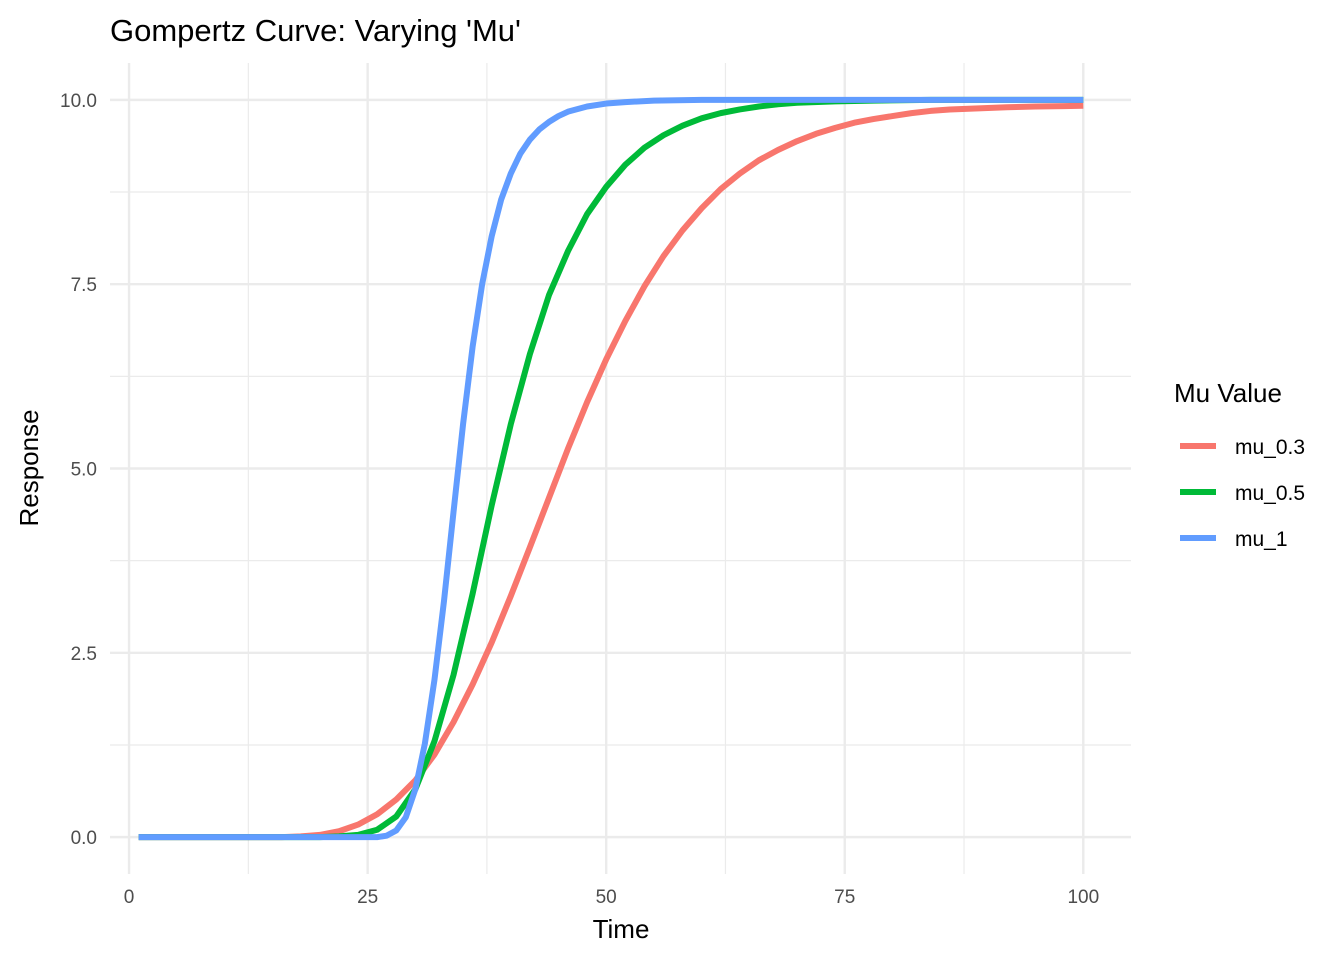  What do you see at coordinates (606, 897) in the screenshot?
I see `x-tick-label: 50` at bounding box center [606, 897].